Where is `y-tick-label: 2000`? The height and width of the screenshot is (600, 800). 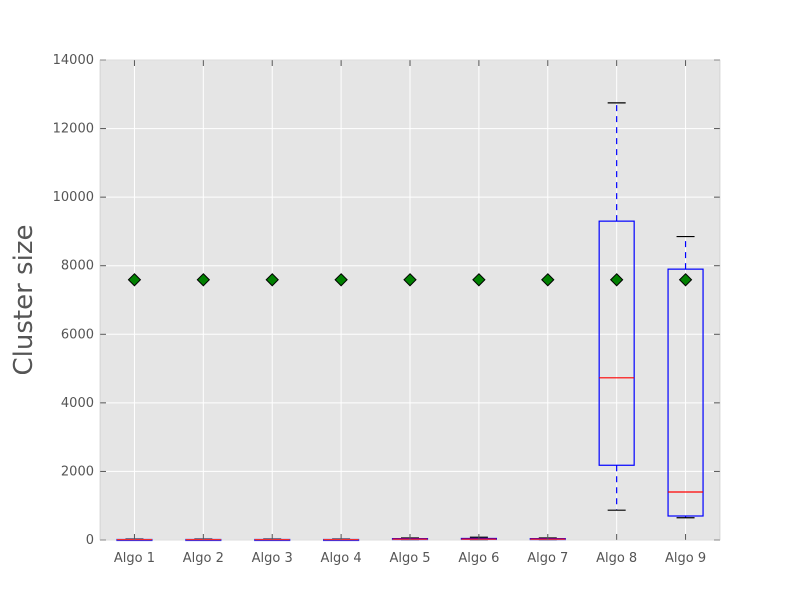
y-tick-label: 2000 is located at coordinates (77, 471).